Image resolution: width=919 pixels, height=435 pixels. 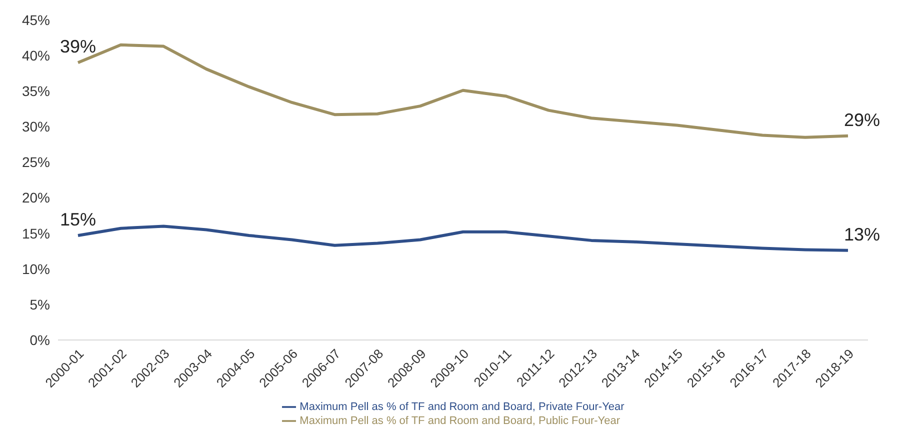 What do you see at coordinates (36, 162) in the screenshot?
I see `y-tick-label: 25%` at bounding box center [36, 162].